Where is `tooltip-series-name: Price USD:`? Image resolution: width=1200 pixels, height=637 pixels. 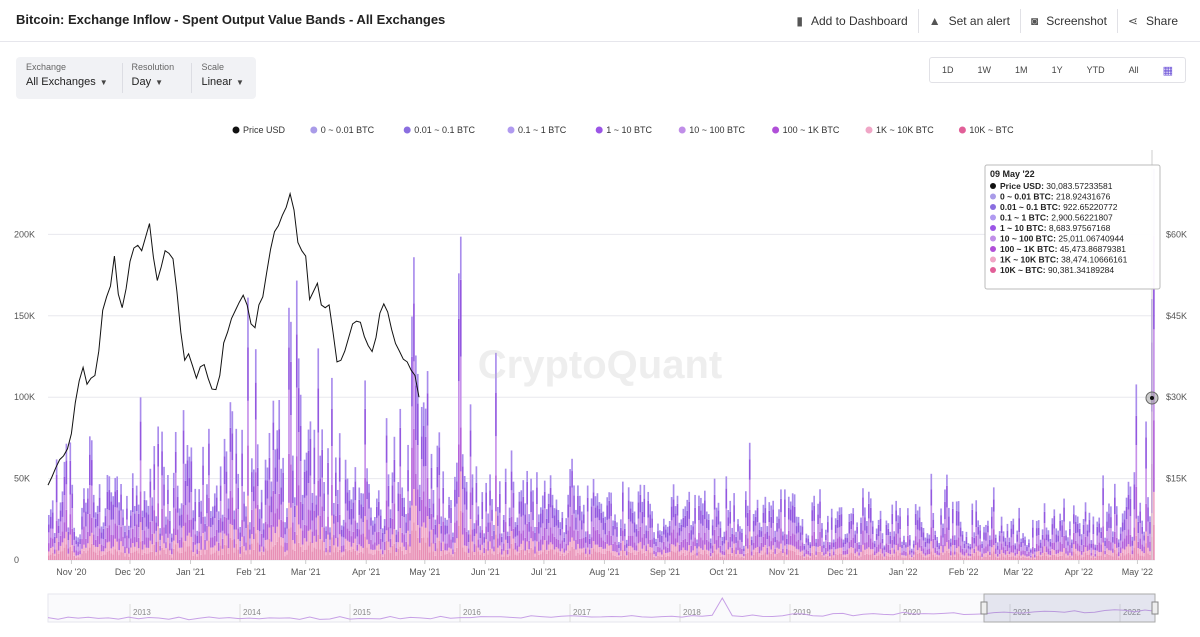
tooltip-series-name: Price USD: is located at coordinates (1023, 186).